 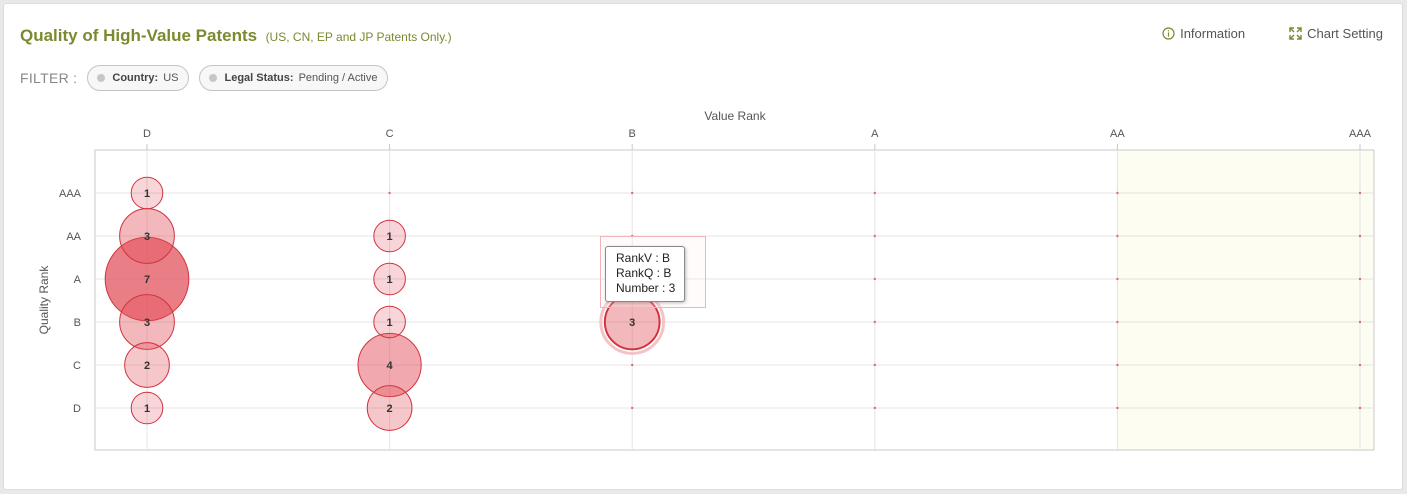 What do you see at coordinates (1295, 33) in the screenshot?
I see `expand-icon` at bounding box center [1295, 33].